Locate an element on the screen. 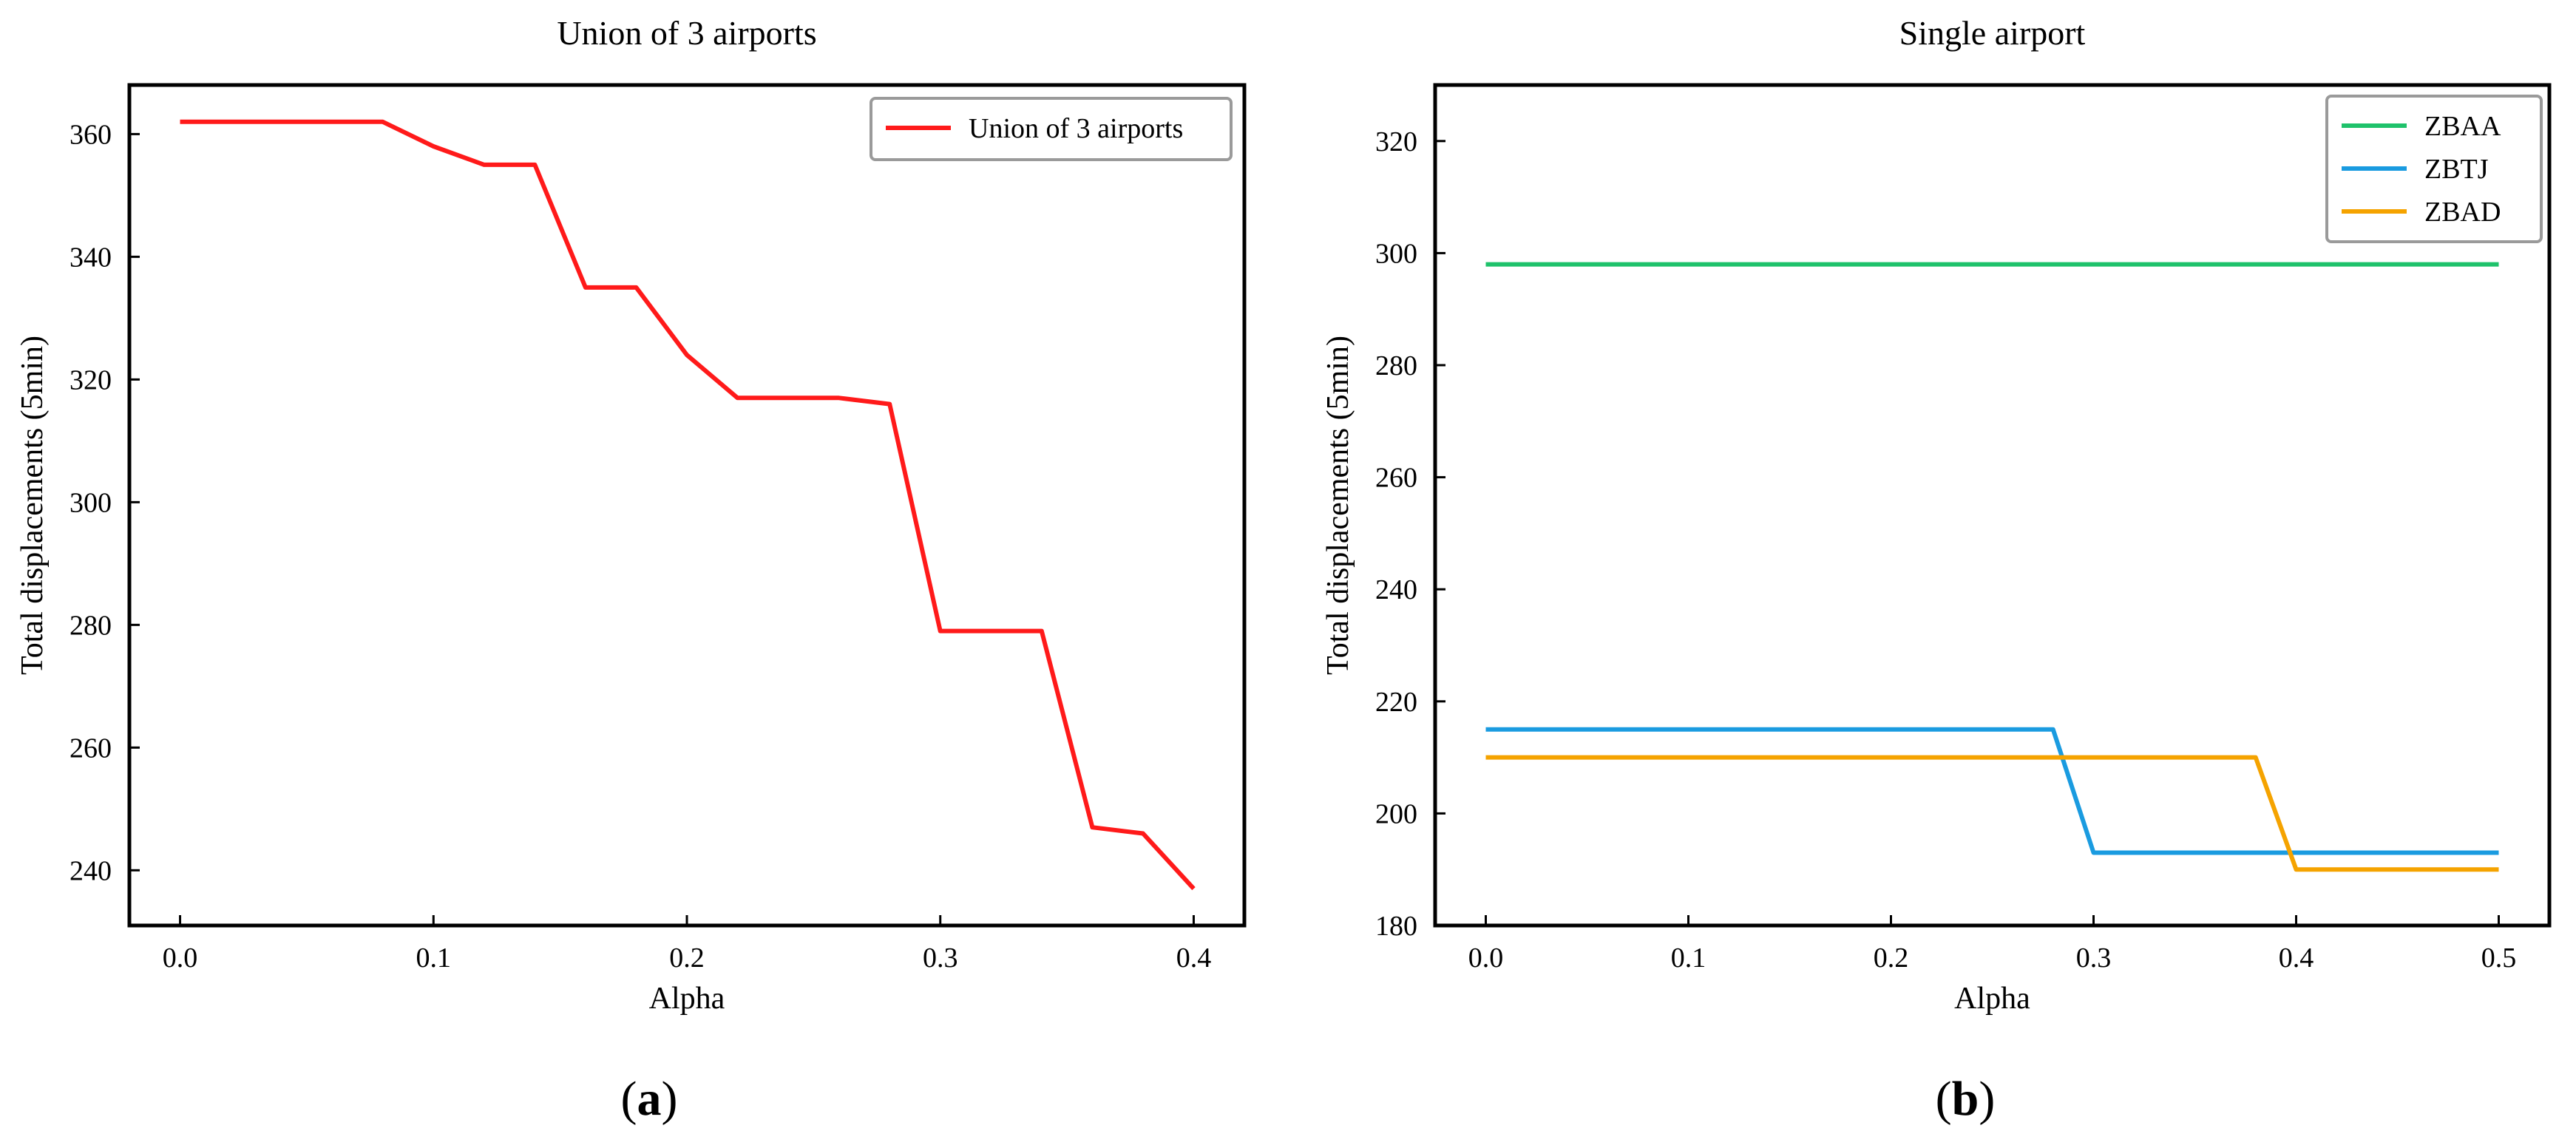 The width and height of the screenshot is (2576, 1148). panel-a-x-tick-label: 0.1 is located at coordinates (434, 958).